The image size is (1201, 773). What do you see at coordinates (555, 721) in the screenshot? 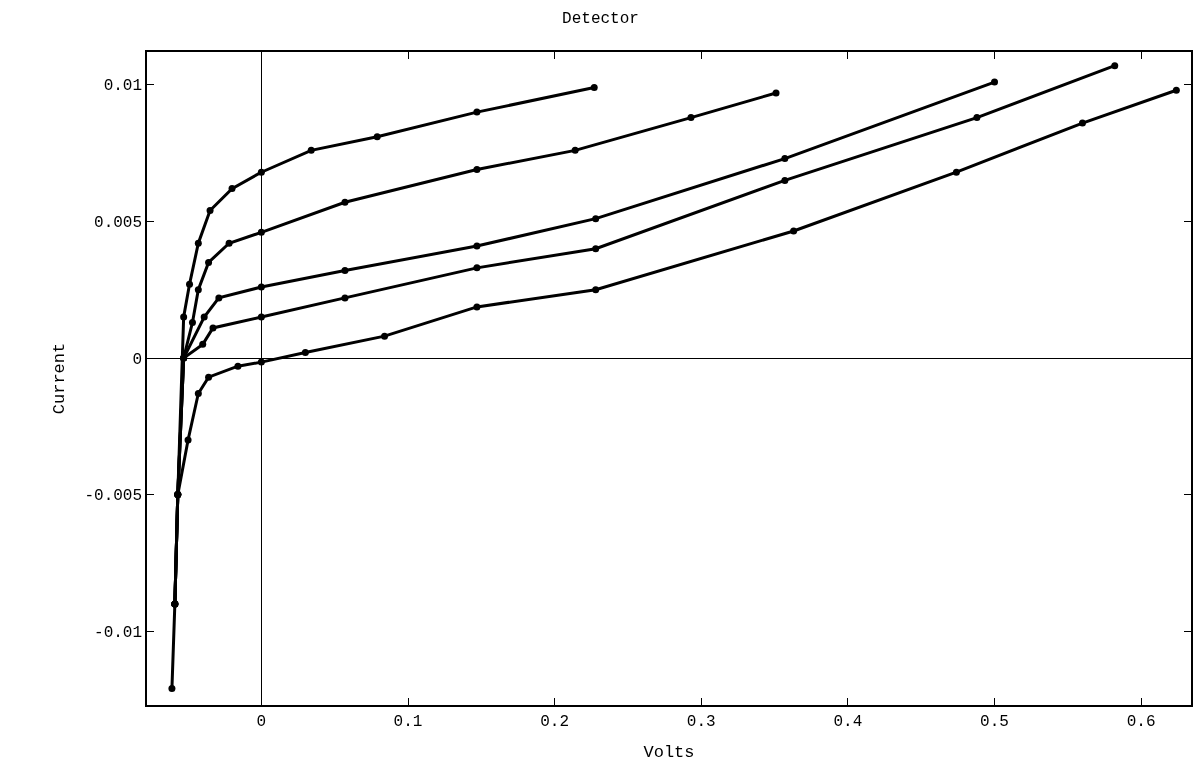
I see `x-tick-label: 0.2` at bounding box center [555, 721].